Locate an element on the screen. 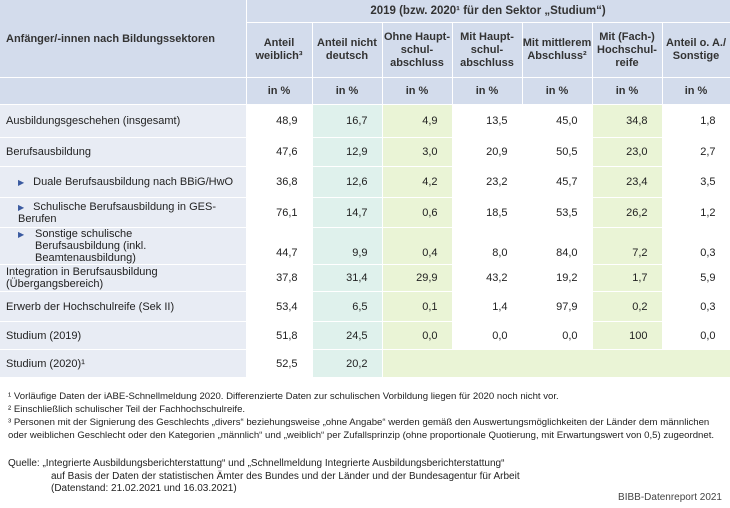 The height and width of the screenshot is (508, 730). cell-ohne-hauptschulabschluss: 0,1 is located at coordinates (417, 306).